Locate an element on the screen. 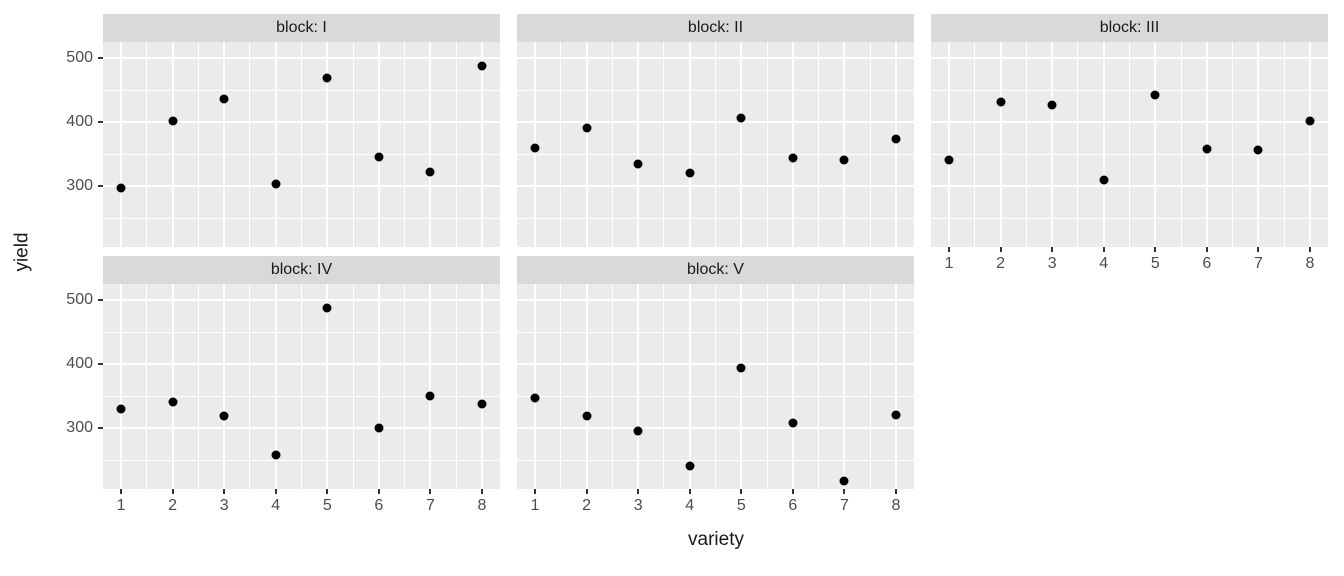 This screenshot has width=1344, height=576. y-axis-title: yield is located at coordinates (22, 252).